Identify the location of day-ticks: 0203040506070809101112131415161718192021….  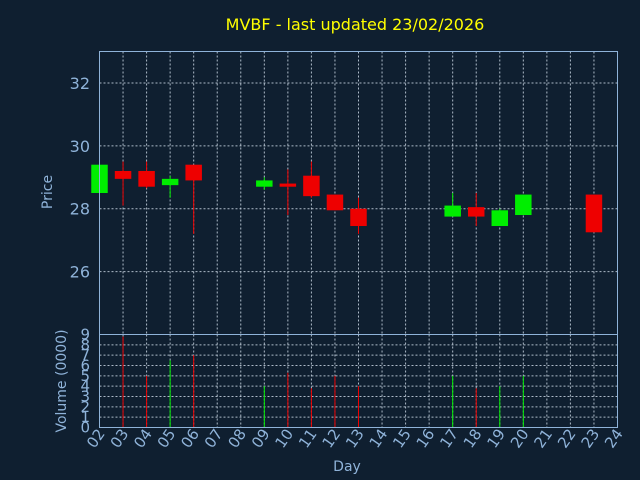
(355, 438).